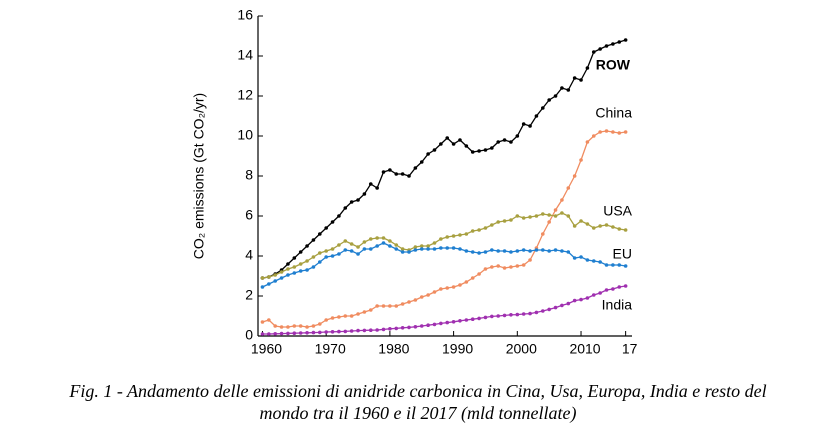 This screenshot has width=837, height=435. Describe the element at coordinates (245, 55) in the screenshot. I see `y-tick-label: 14` at that location.